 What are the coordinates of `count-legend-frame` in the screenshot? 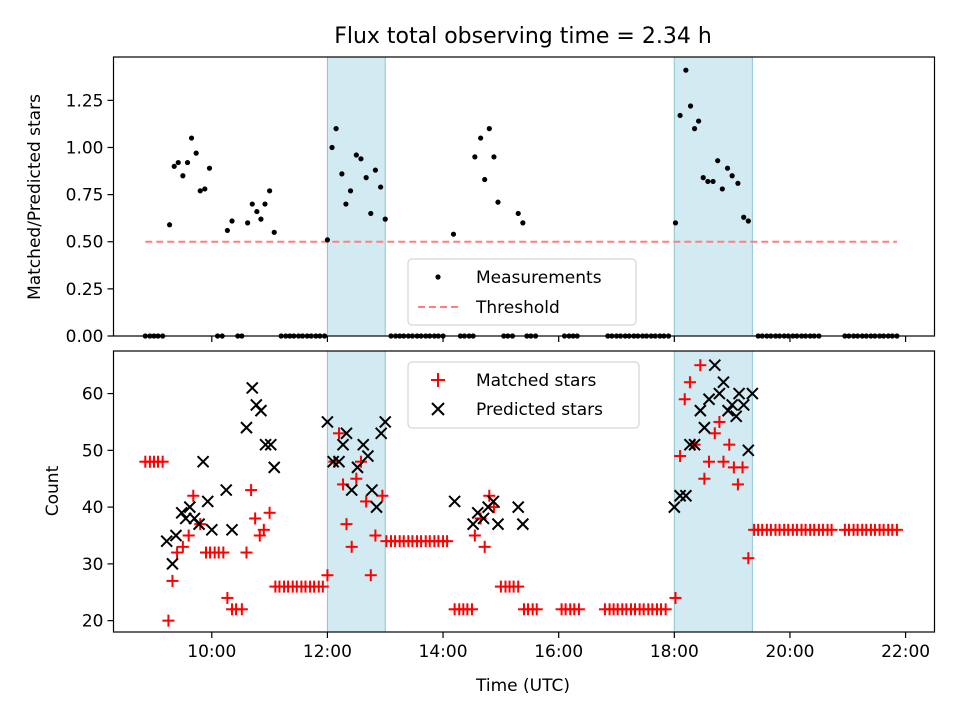 It's located at (523, 395).